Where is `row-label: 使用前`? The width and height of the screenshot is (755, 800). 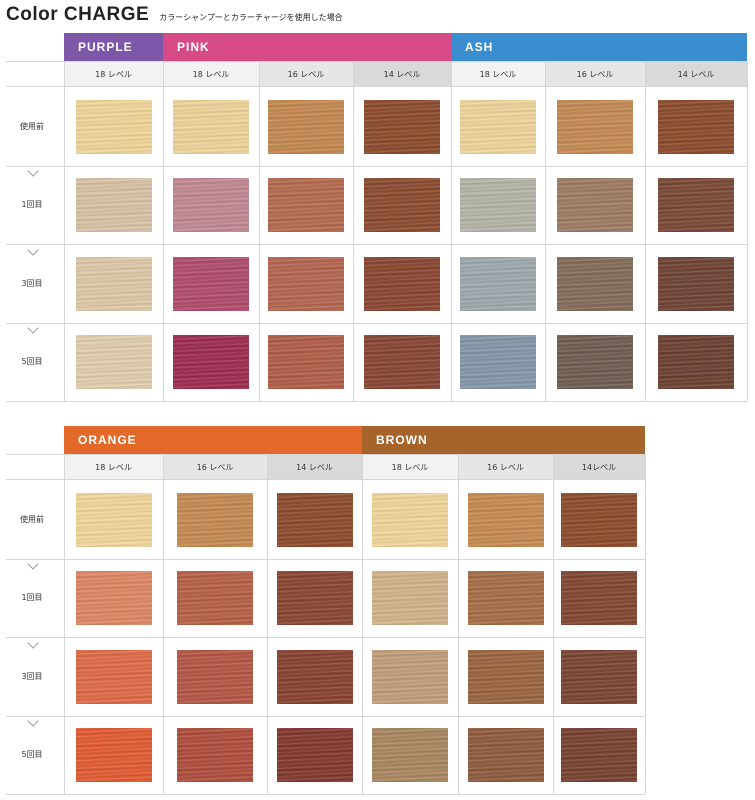
row-label: 使用前 is located at coordinates (32, 126).